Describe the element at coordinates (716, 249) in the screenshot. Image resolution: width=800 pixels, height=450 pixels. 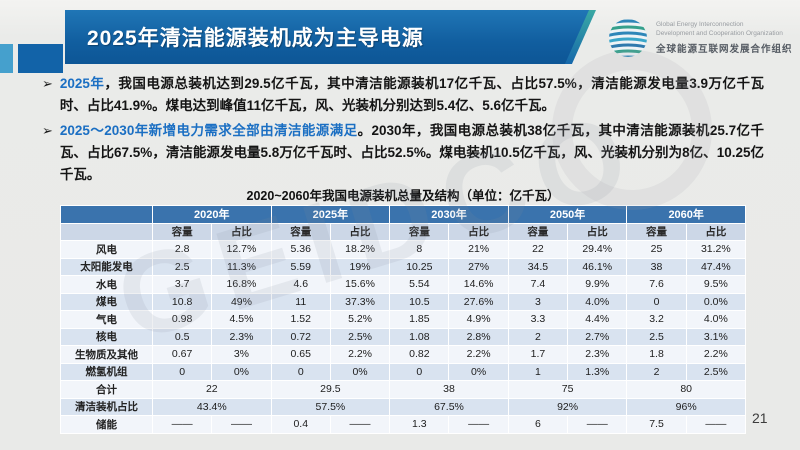
I see `table-cell: 31.2%` at that location.